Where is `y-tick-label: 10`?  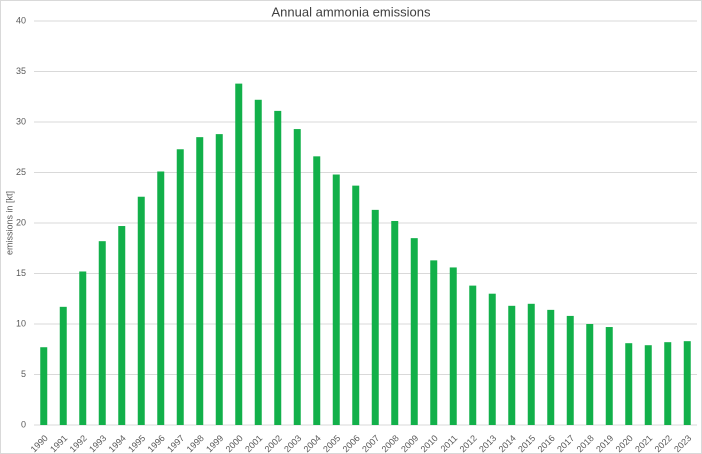
y-tick-label: 10 is located at coordinates (21, 323).